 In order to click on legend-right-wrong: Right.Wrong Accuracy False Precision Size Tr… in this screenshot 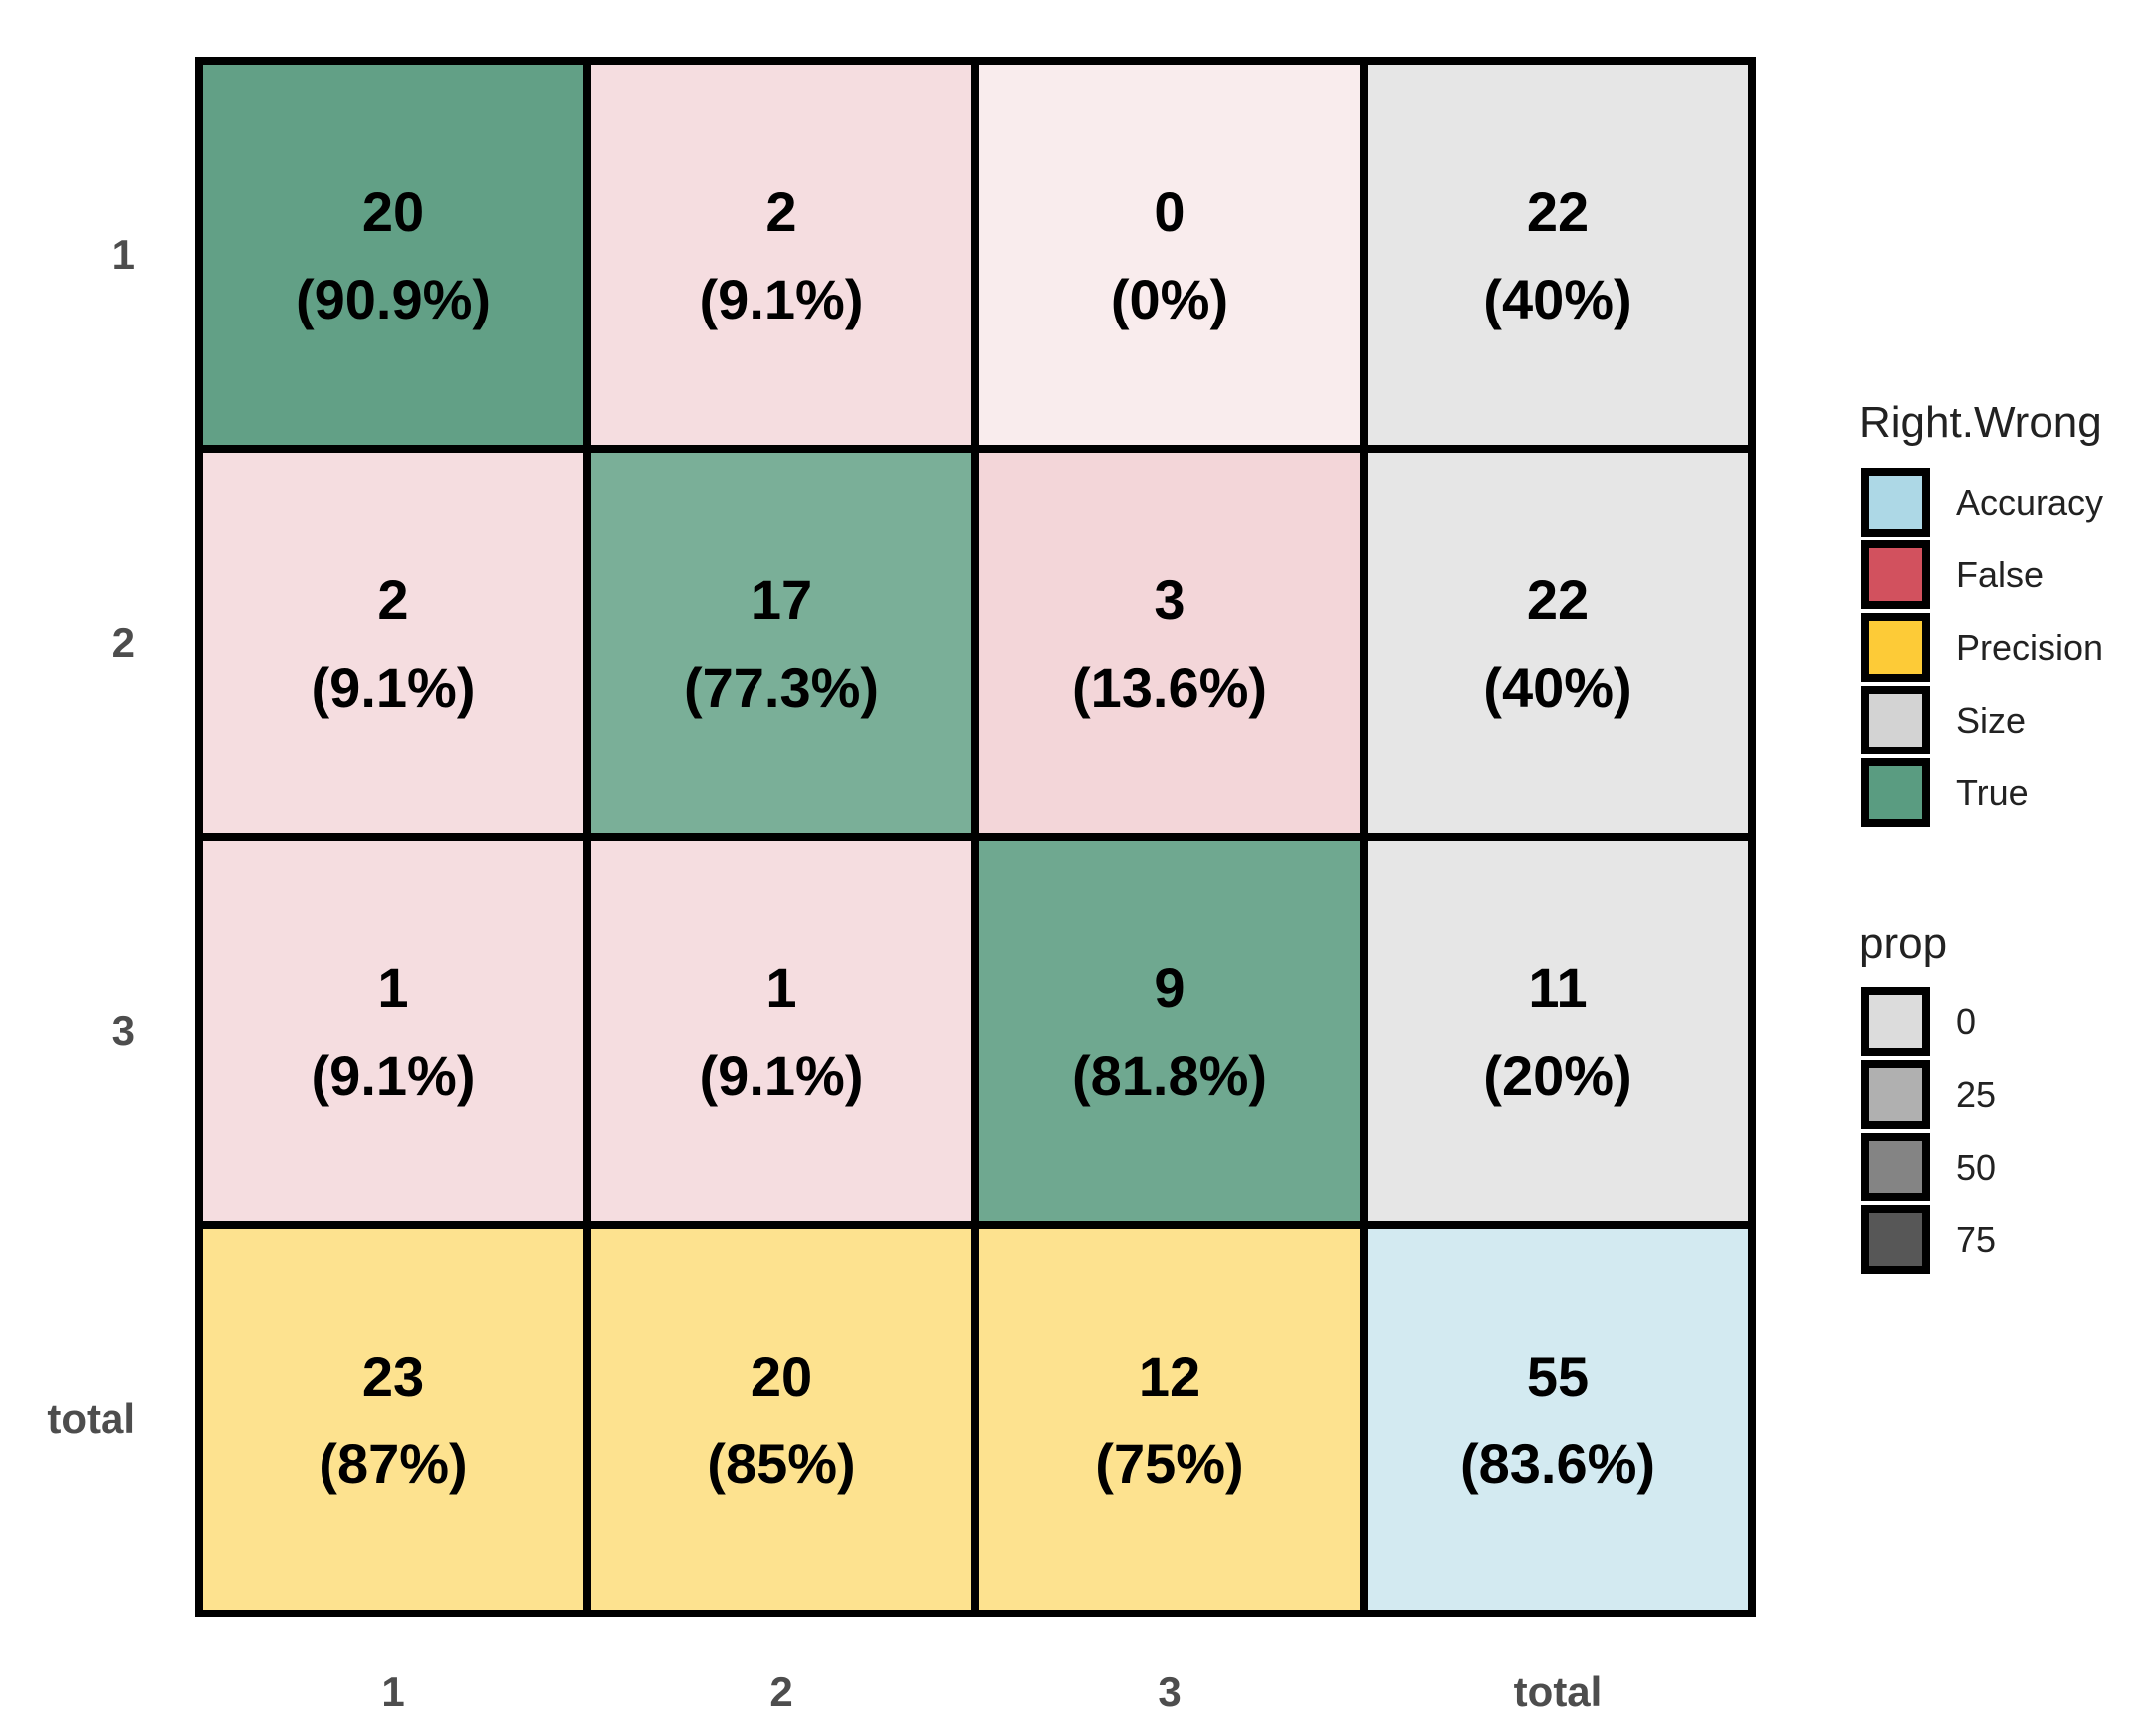, I will do `click(1981, 612)`.